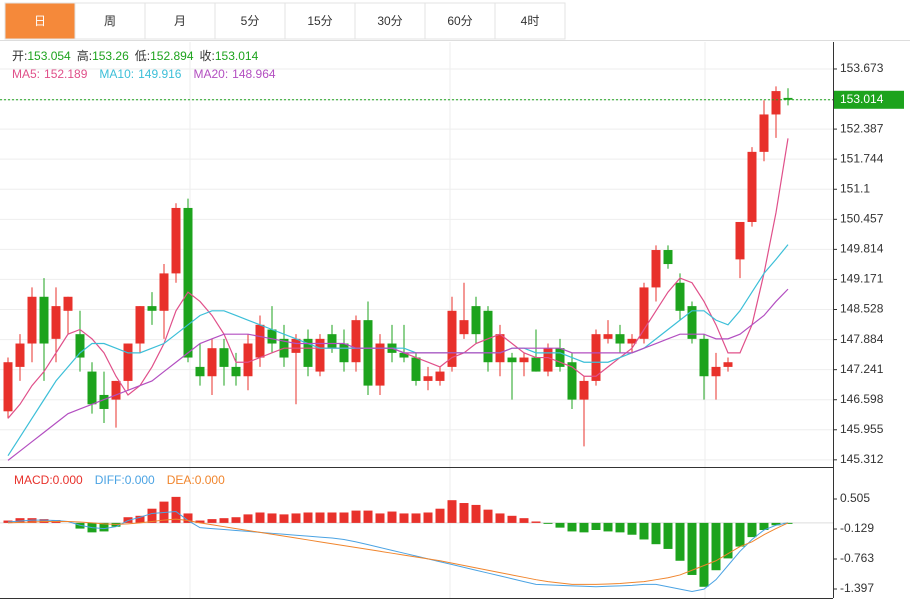 The image size is (910, 601). I want to click on ohlc-info: 开:153.054 高:153.26 低:152.894 收:153.014, so click(135, 55).